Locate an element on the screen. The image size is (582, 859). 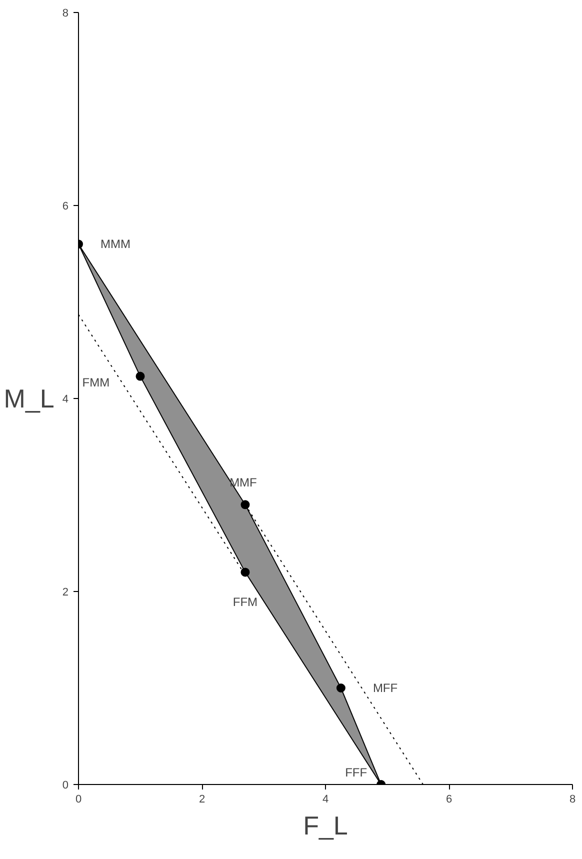
y-tick-label: 0 is located at coordinates (65, 786).